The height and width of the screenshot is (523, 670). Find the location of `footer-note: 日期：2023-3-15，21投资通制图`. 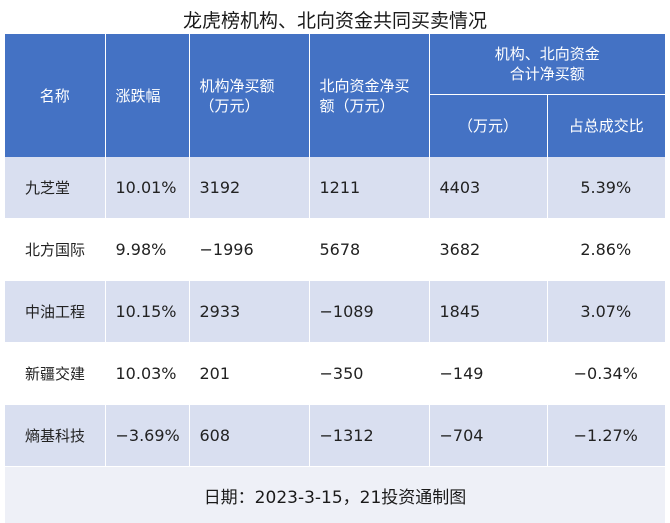

footer-note: 日期：2023-3-15，21投资通制图 is located at coordinates (335, 495).